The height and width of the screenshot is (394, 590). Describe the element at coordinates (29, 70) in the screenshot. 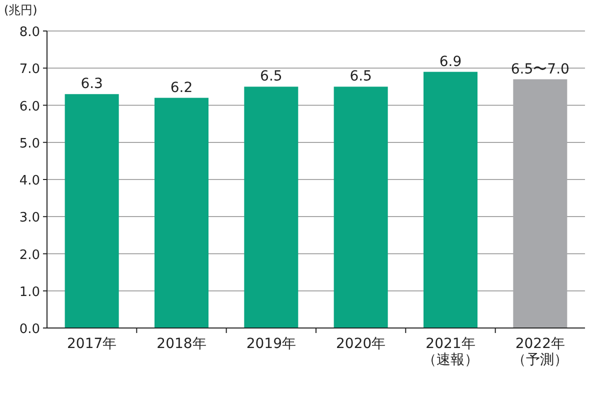

I see `y-tick-label: 7.0` at that location.